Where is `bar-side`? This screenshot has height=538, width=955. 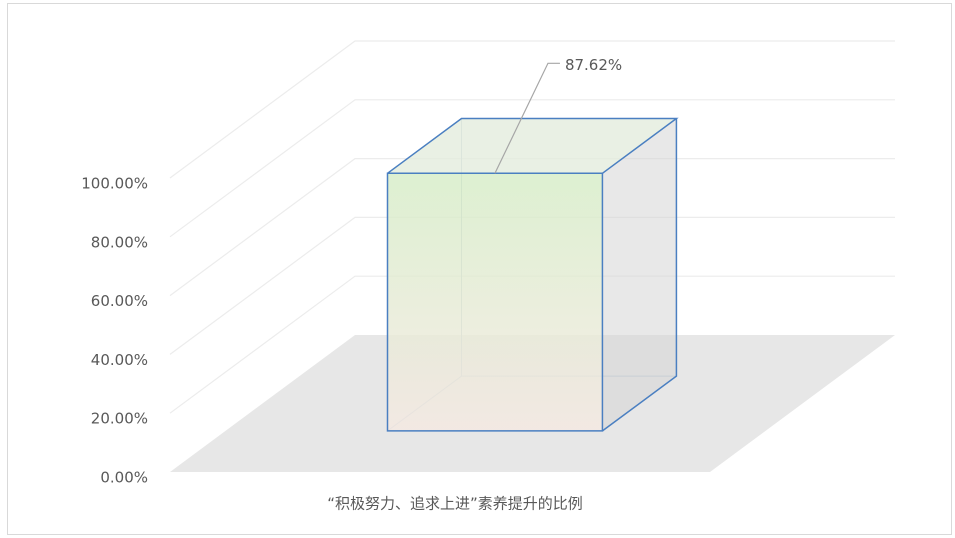
bar-side is located at coordinates (639, 274).